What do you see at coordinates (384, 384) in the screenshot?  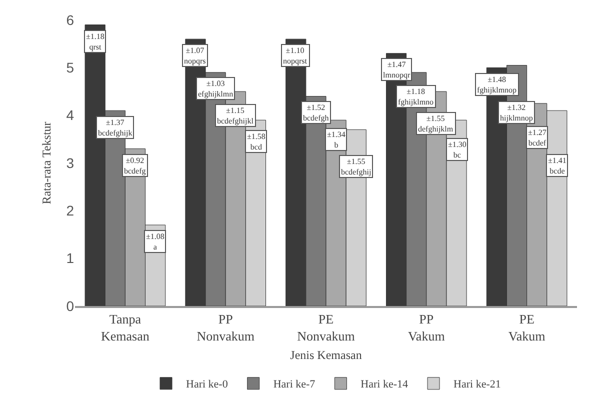 I see `legend-label: Hari ke-14` at bounding box center [384, 384].